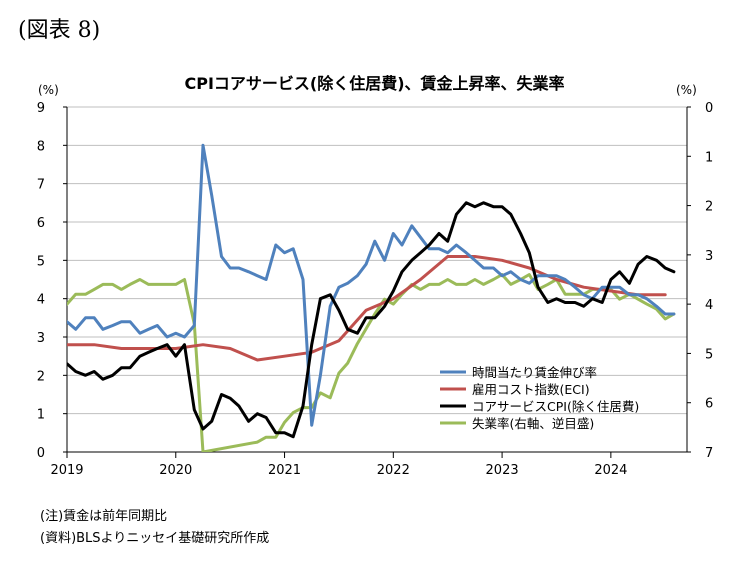 This screenshot has width=749, height=568. What do you see at coordinates (709, 207) in the screenshot?
I see `y-right-tick-label: 2` at bounding box center [709, 207].